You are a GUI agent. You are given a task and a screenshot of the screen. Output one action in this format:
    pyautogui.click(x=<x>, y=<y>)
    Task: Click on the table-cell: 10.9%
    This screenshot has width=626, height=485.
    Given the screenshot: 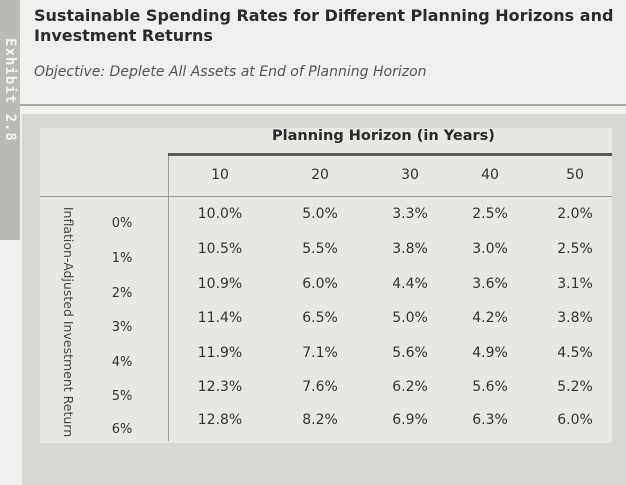 What is the action you would take?
    pyautogui.click(x=220, y=284)
    